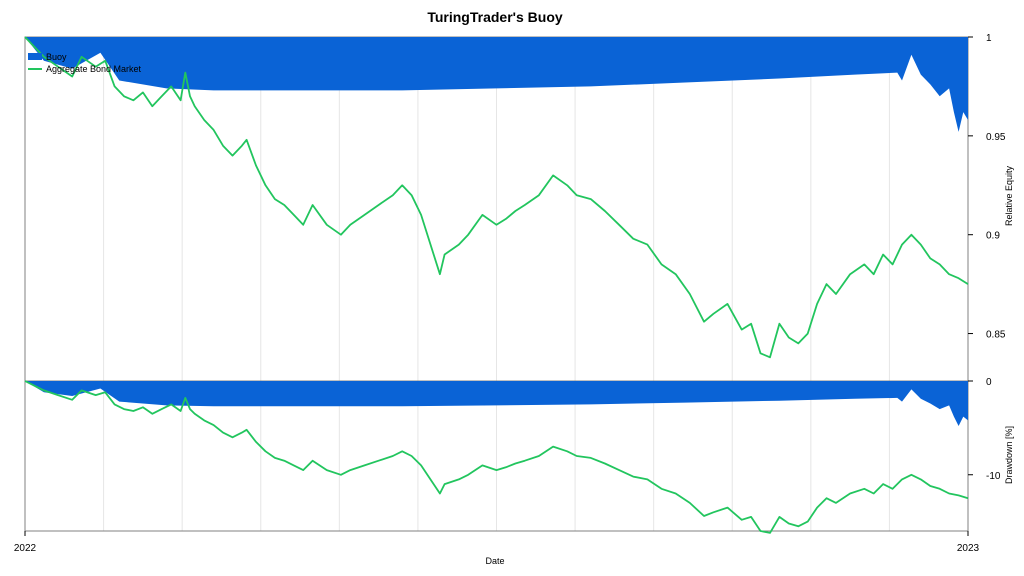  What do you see at coordinates (35, 56) in the screenshot?
I see `legend-swatch-buoy` at bounding box center [35, 56].